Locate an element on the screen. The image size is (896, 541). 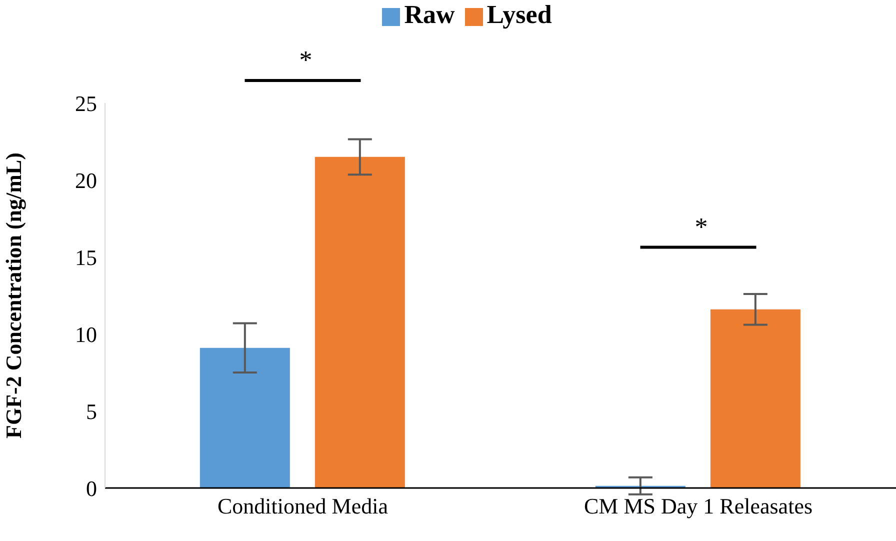
x-tick-label: CM MS Day 1 Releasates is located at coordinates (698, 506).